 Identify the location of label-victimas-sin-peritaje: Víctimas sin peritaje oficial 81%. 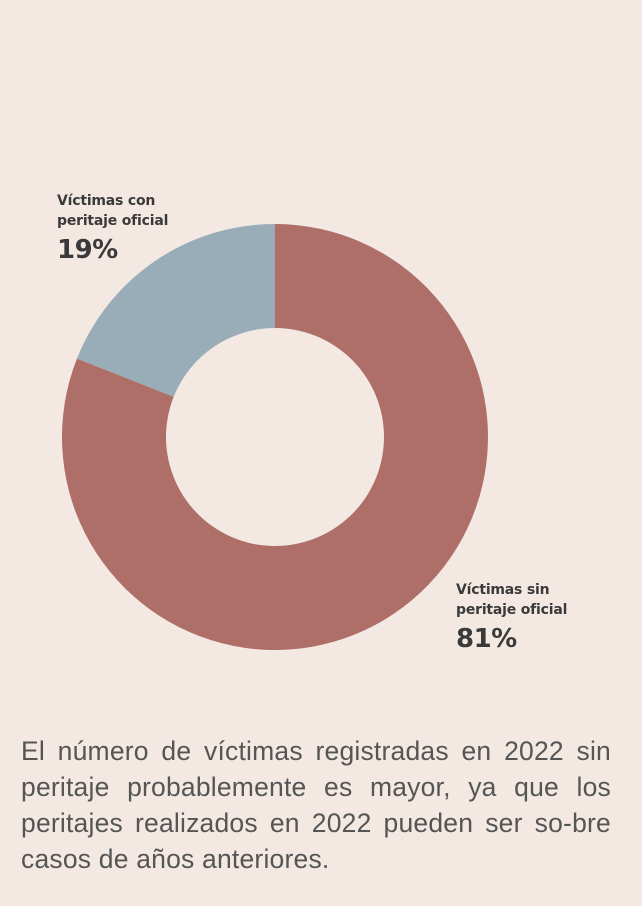
(531, 618).